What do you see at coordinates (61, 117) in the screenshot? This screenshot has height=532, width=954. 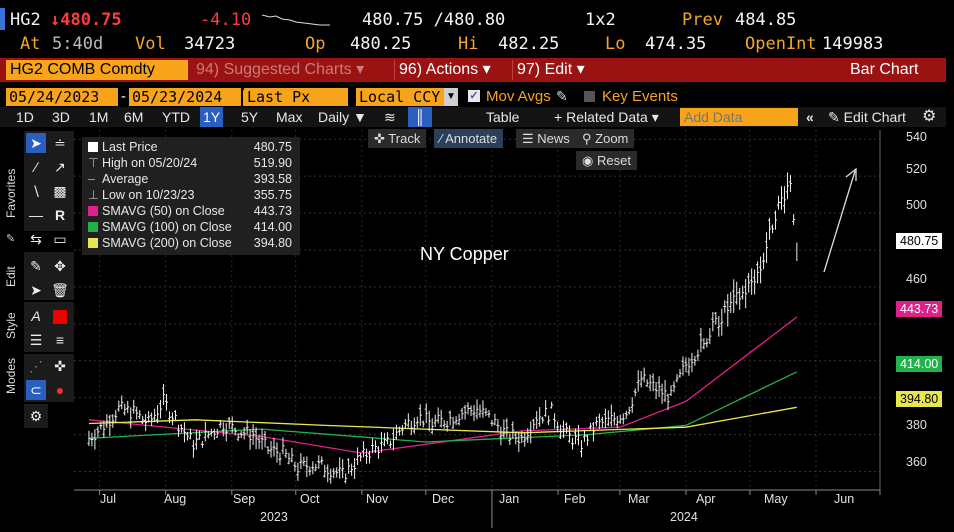 I see `period-3d: 3D` at bounding box center [61, 117].